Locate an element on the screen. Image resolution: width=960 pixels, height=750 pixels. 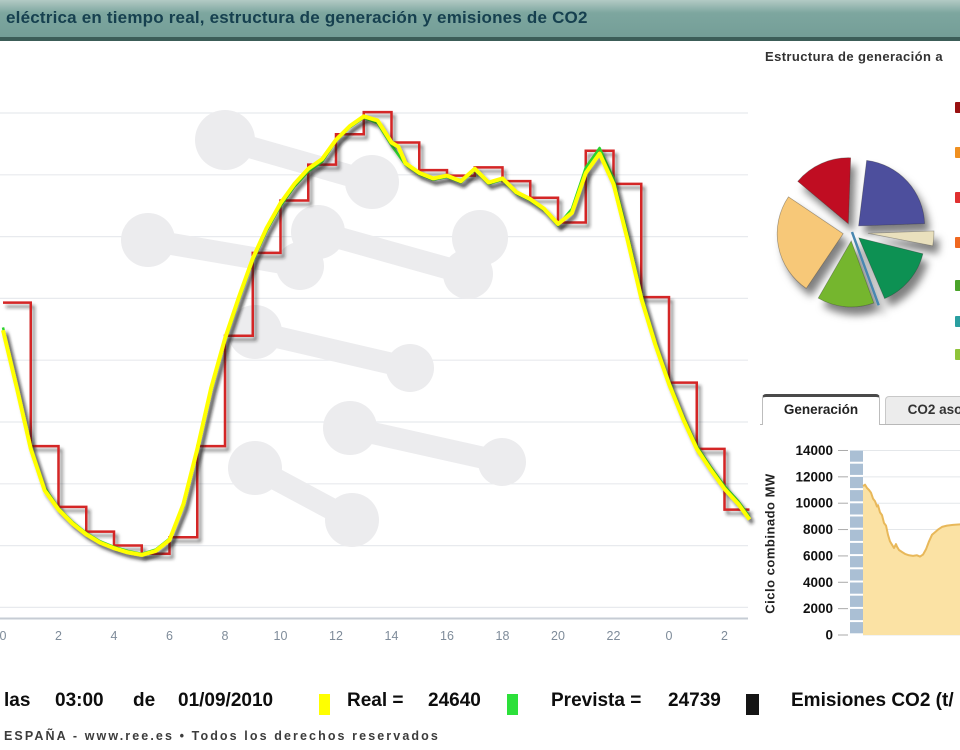
x-tick-label: 4 is located at coordinates (114, 636).